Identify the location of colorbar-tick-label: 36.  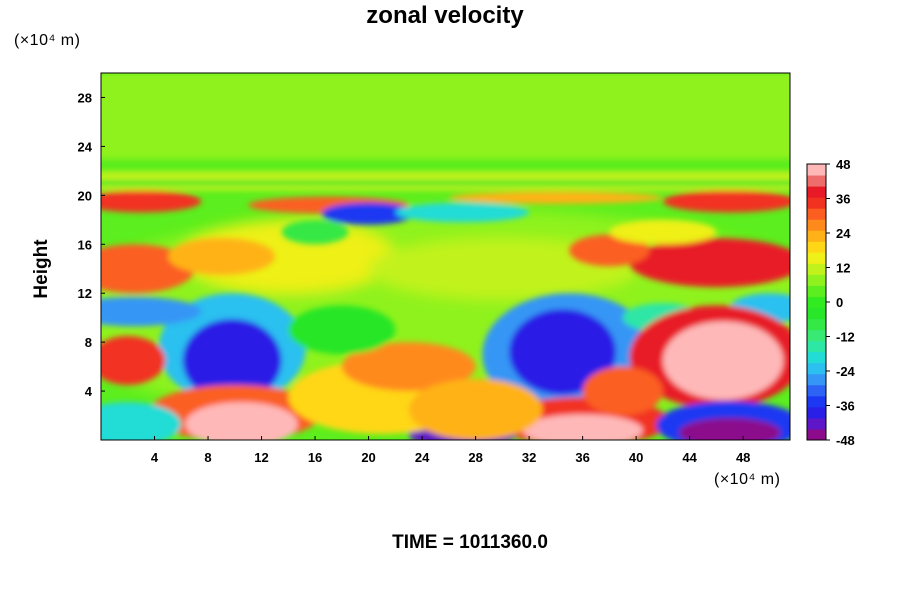
(843, 199).